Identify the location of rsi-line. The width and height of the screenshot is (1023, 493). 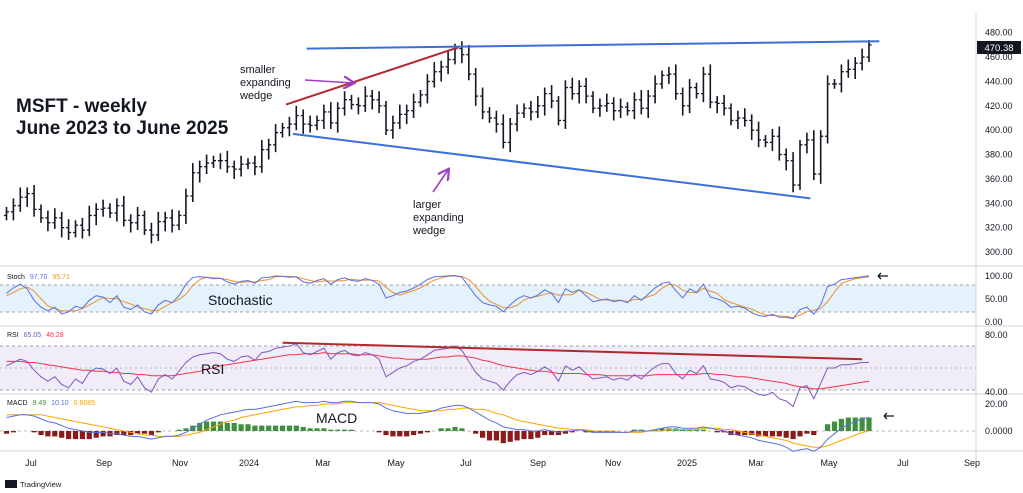
(437, 375).